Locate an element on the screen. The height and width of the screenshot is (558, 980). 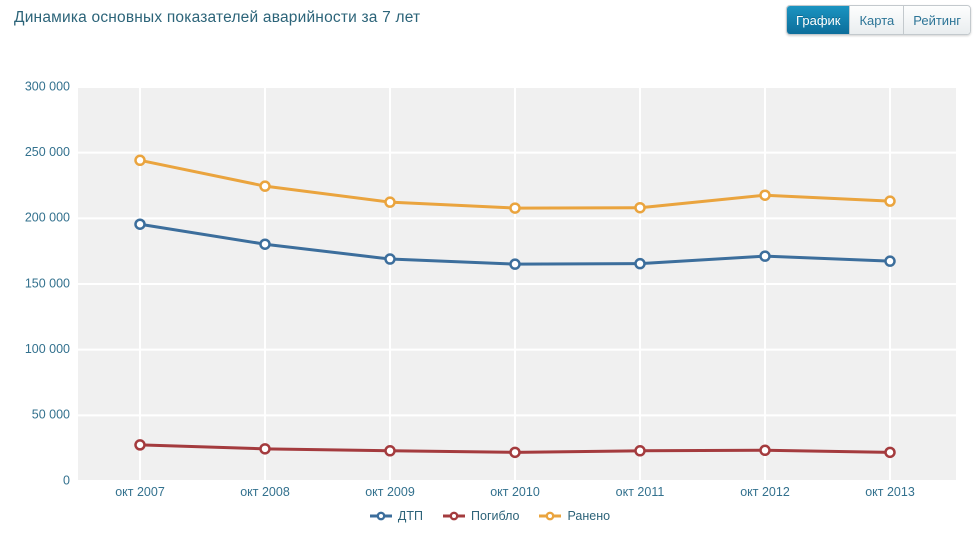
x-axis-tick-label: окт 2009 is located at coordinates (390, 492).